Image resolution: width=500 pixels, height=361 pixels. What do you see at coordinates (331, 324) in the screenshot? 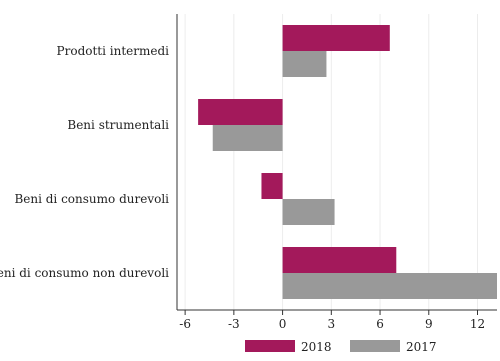
I see `x-tick-label: 3` at bounding box center [331, 324].